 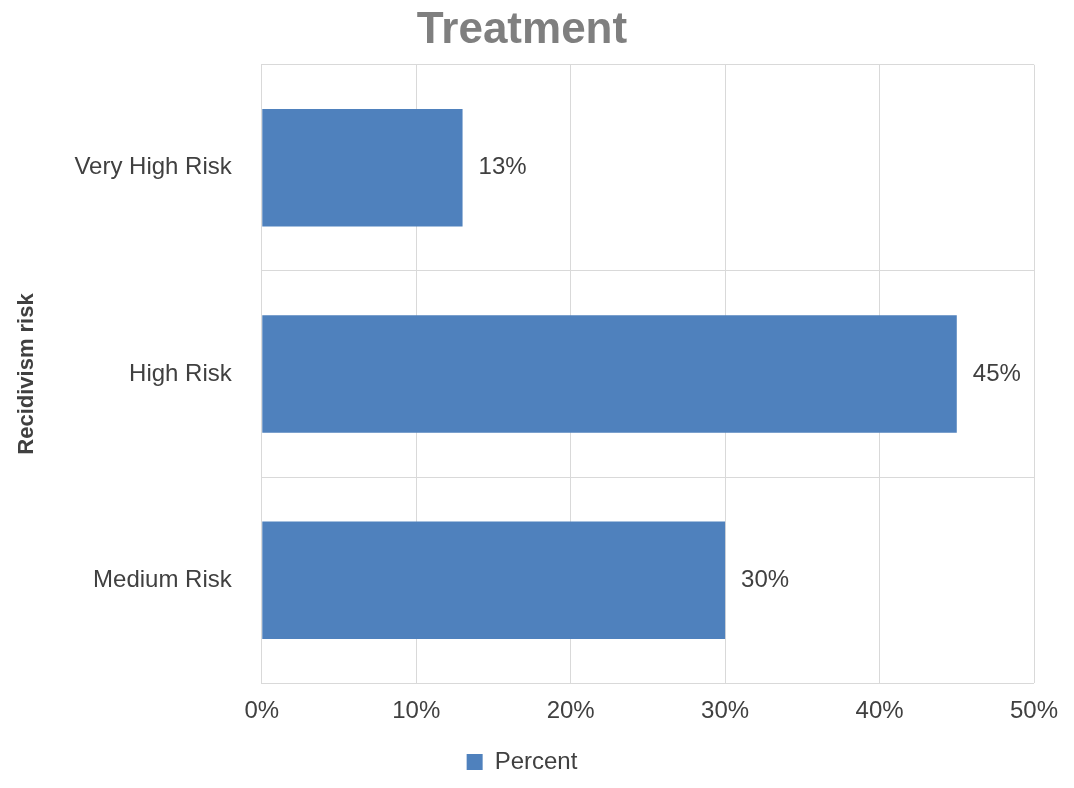 What do you see at coordinates (502, 166) in the screenshot?
I see `data-label: 13%` at bounding box center [502, 166].